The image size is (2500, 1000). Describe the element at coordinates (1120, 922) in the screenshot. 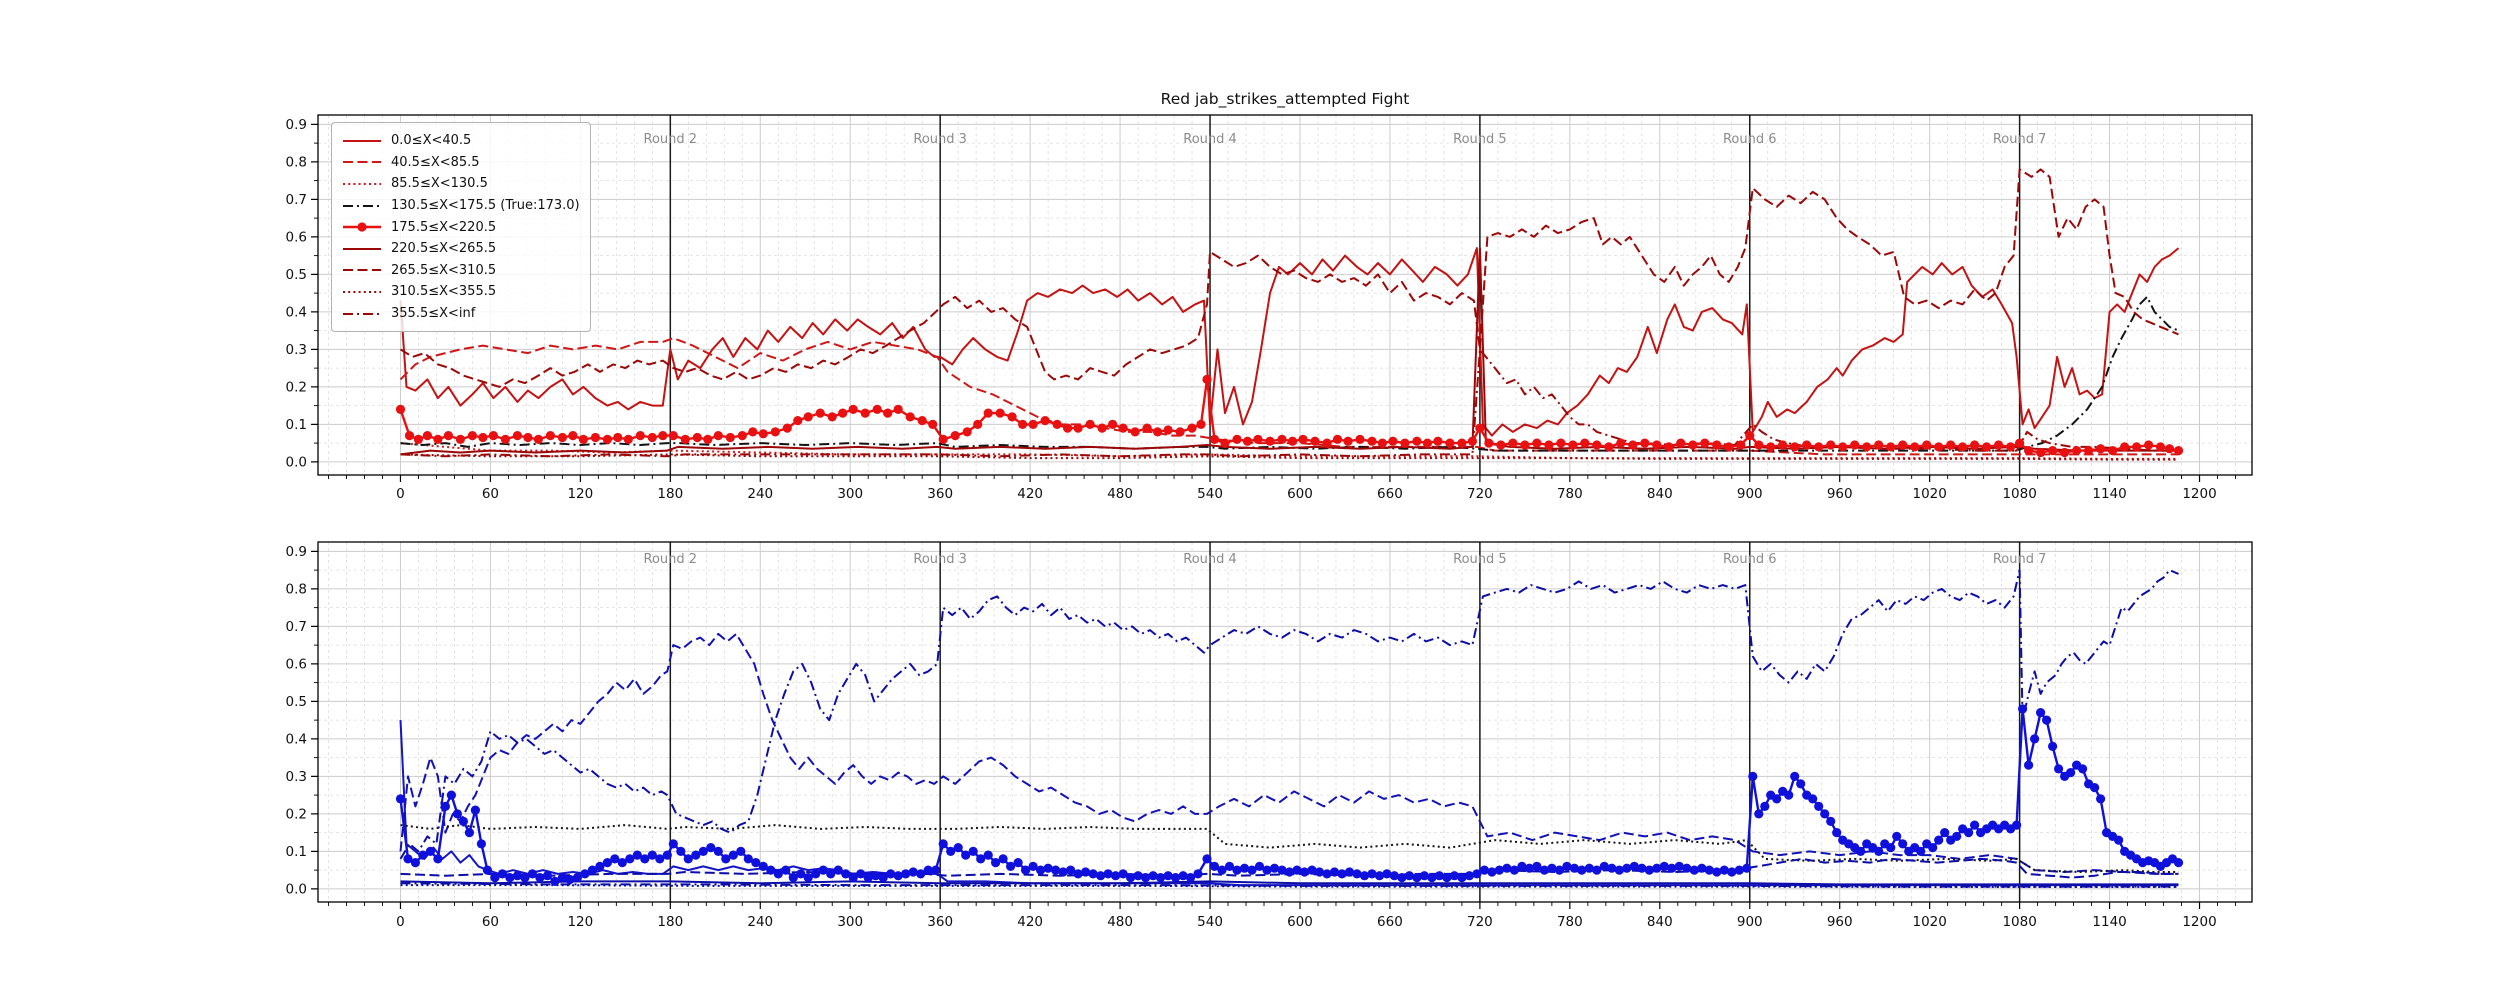

I see `x-tick-label: 480` at that location.